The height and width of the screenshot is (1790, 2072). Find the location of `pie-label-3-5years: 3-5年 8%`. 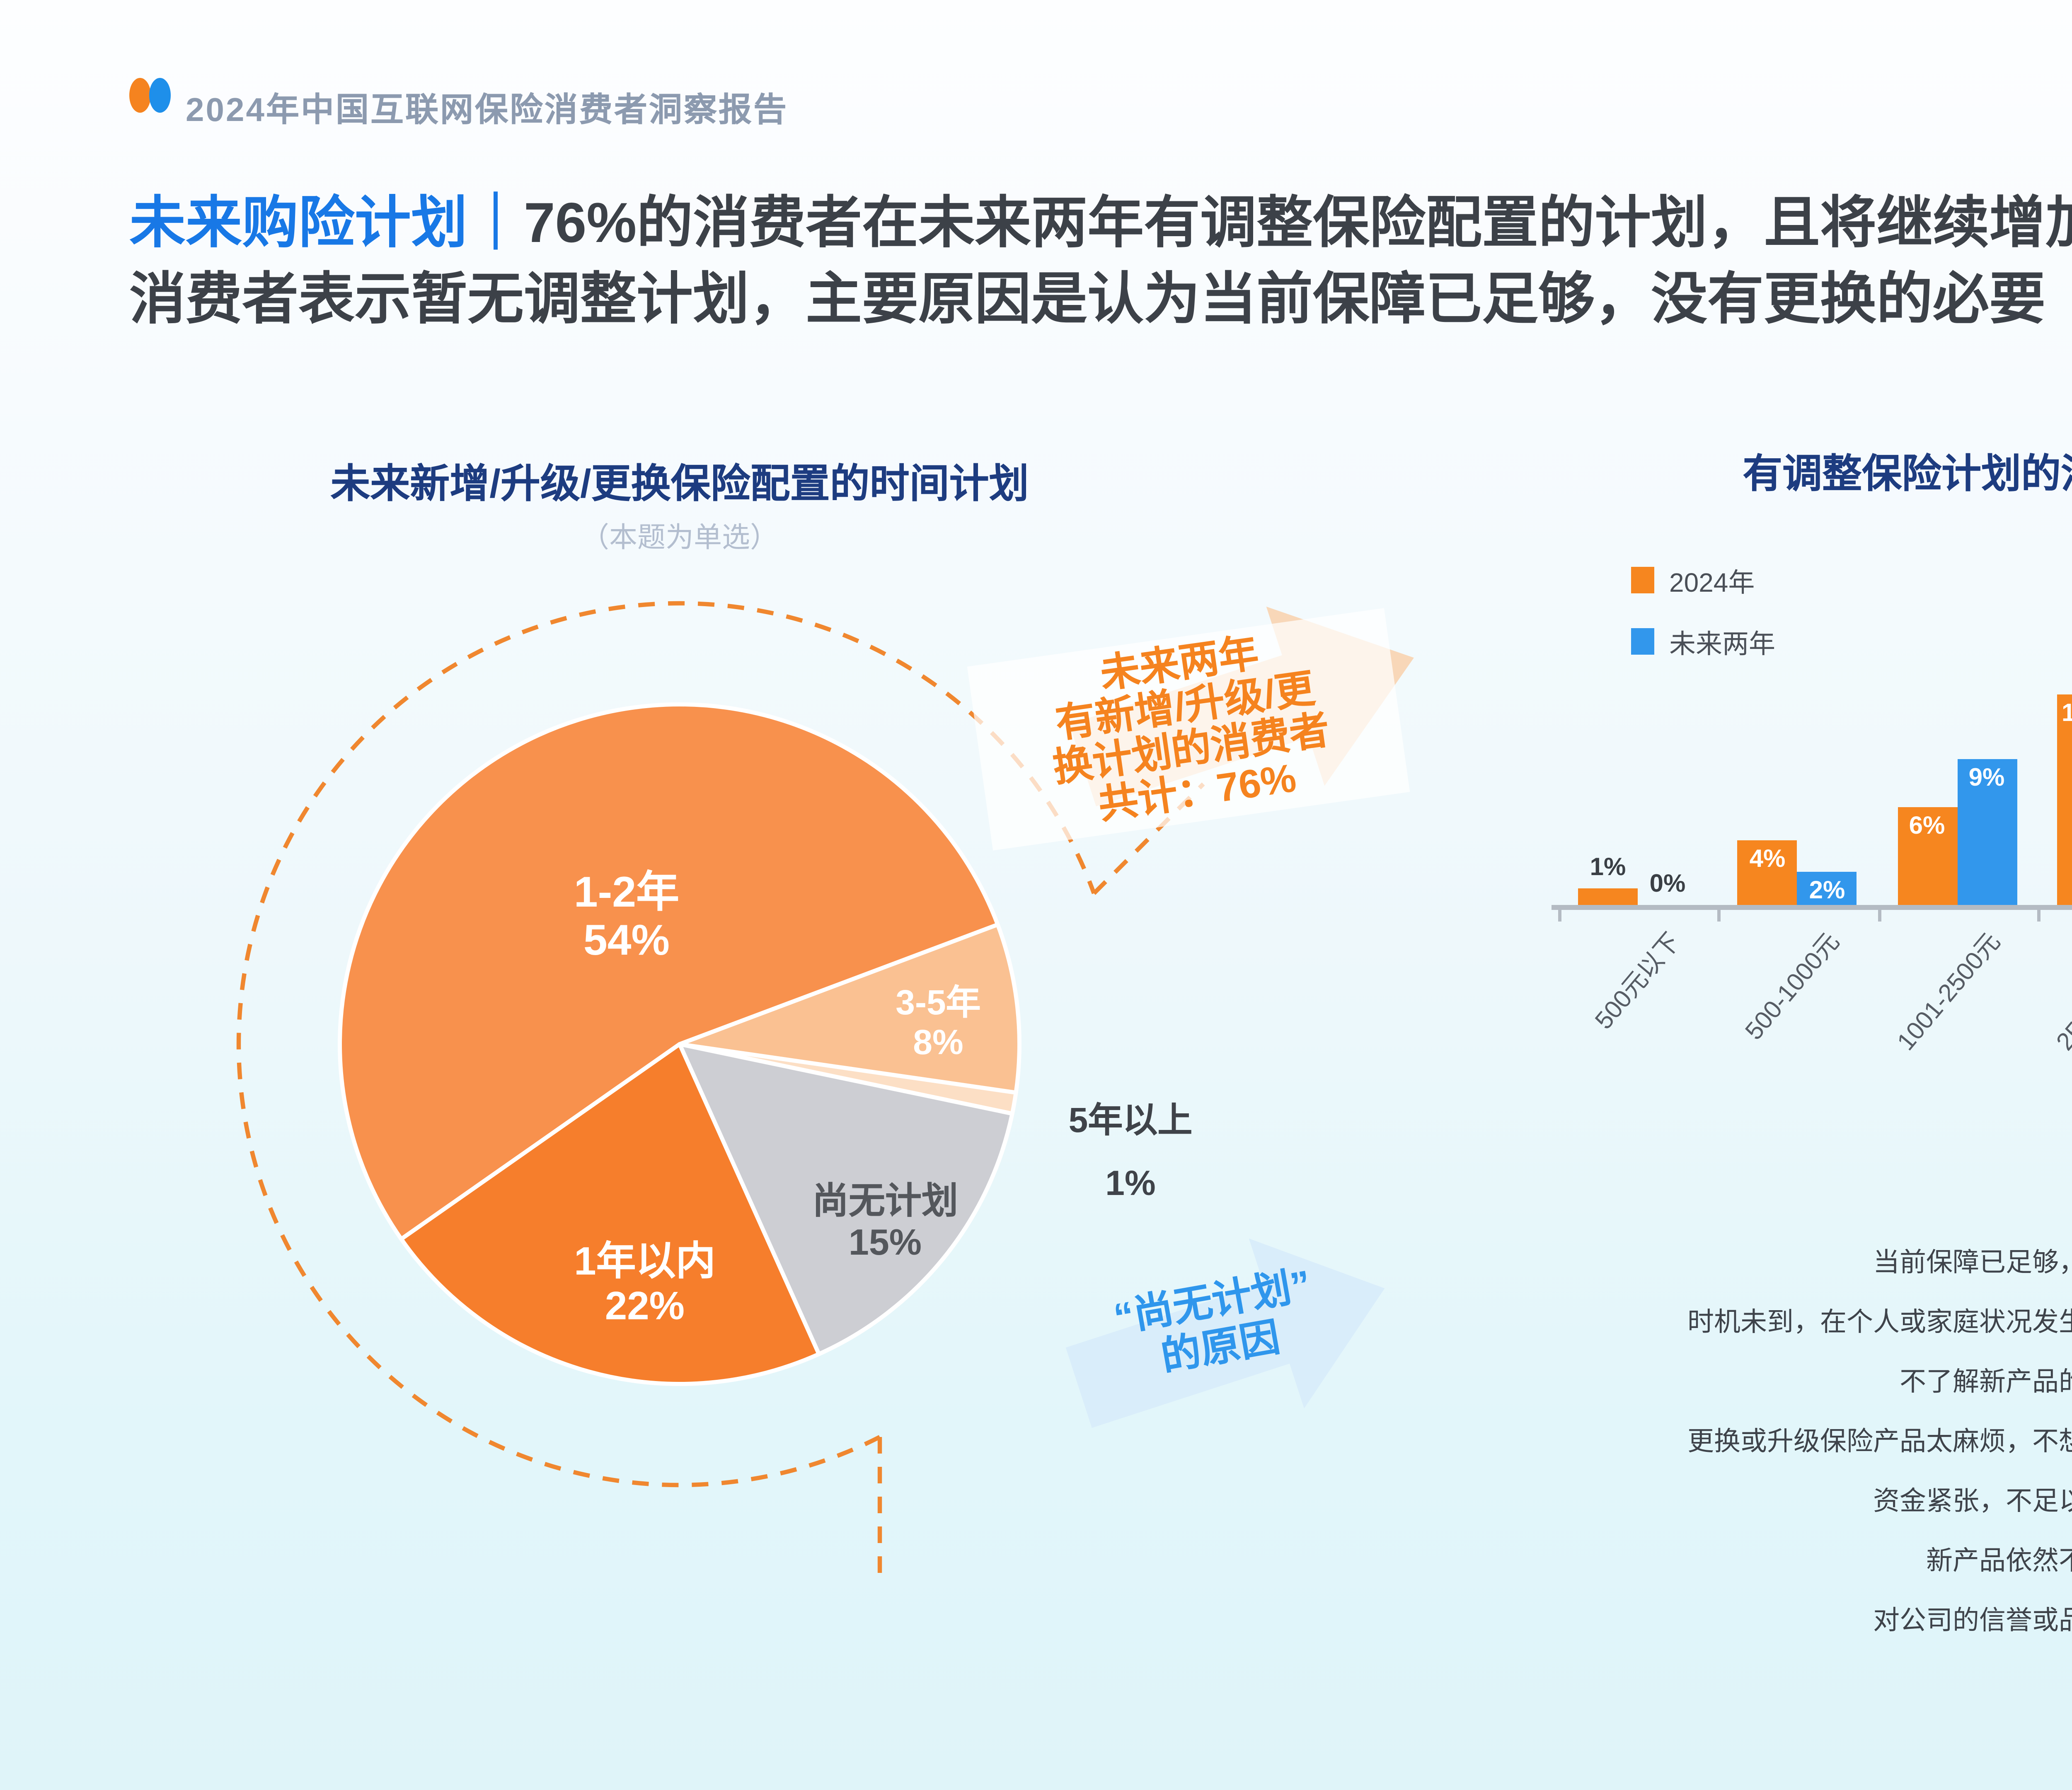

pie-label-3-5years: 3-5年 8% is located at coordinates (938, 1023).